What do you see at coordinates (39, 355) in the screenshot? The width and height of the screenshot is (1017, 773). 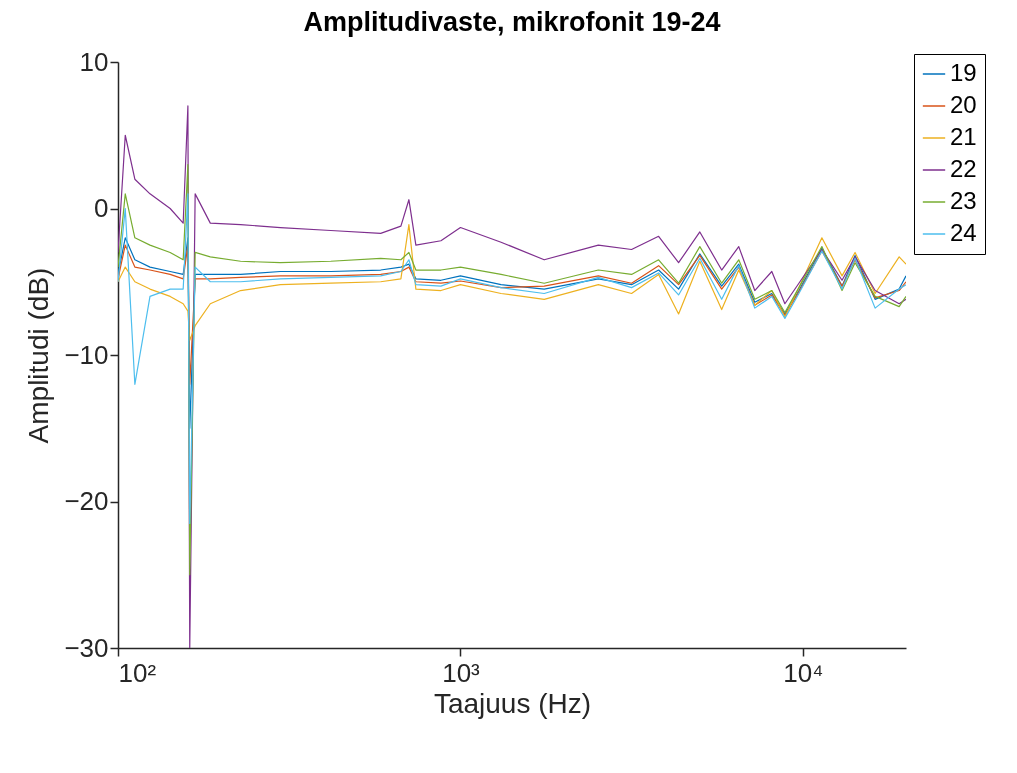 I see `y-axis-title: Amplitudi (dB)` at bounding box center [39, 355].